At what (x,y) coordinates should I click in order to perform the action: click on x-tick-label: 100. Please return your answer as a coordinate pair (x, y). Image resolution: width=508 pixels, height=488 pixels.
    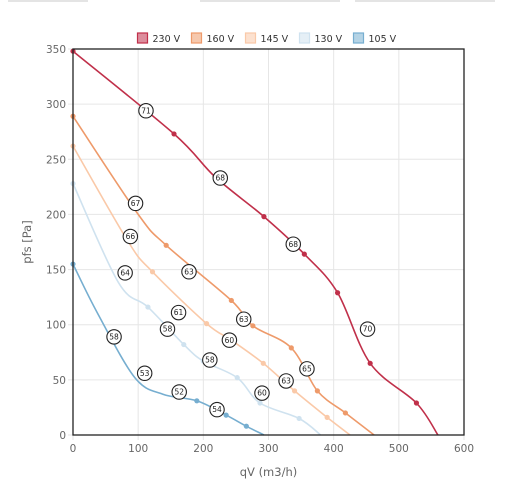
    Looking at the image, I should click on (138, 449).